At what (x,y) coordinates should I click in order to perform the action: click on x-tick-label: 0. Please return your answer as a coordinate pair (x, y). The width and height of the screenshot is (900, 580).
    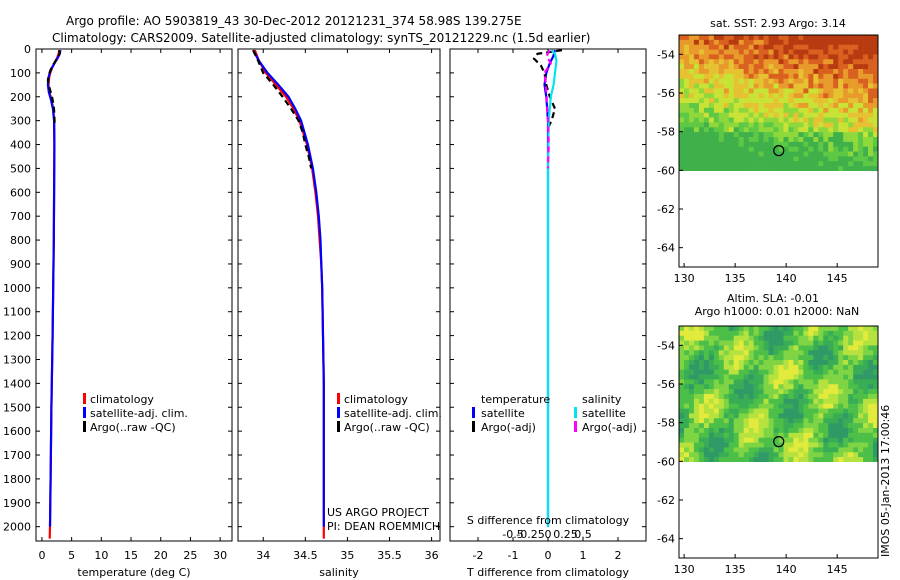
    Looking at the image, I should click on (548, 555).